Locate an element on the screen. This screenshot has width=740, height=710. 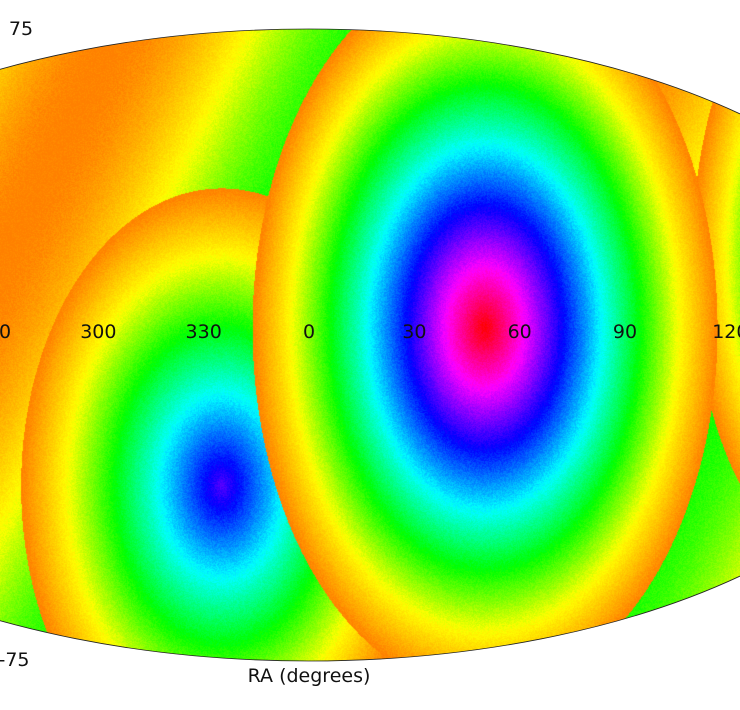
ra-tick-330: 330 is located at coordinates (204, 332).